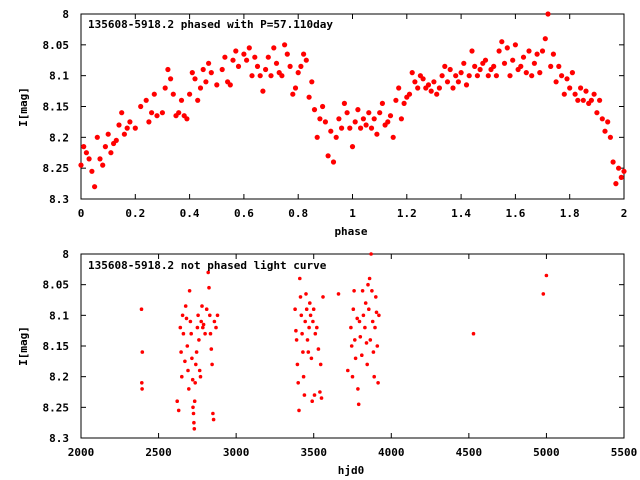  I want to click on x-tick-label: 5000, so click(546, 452).